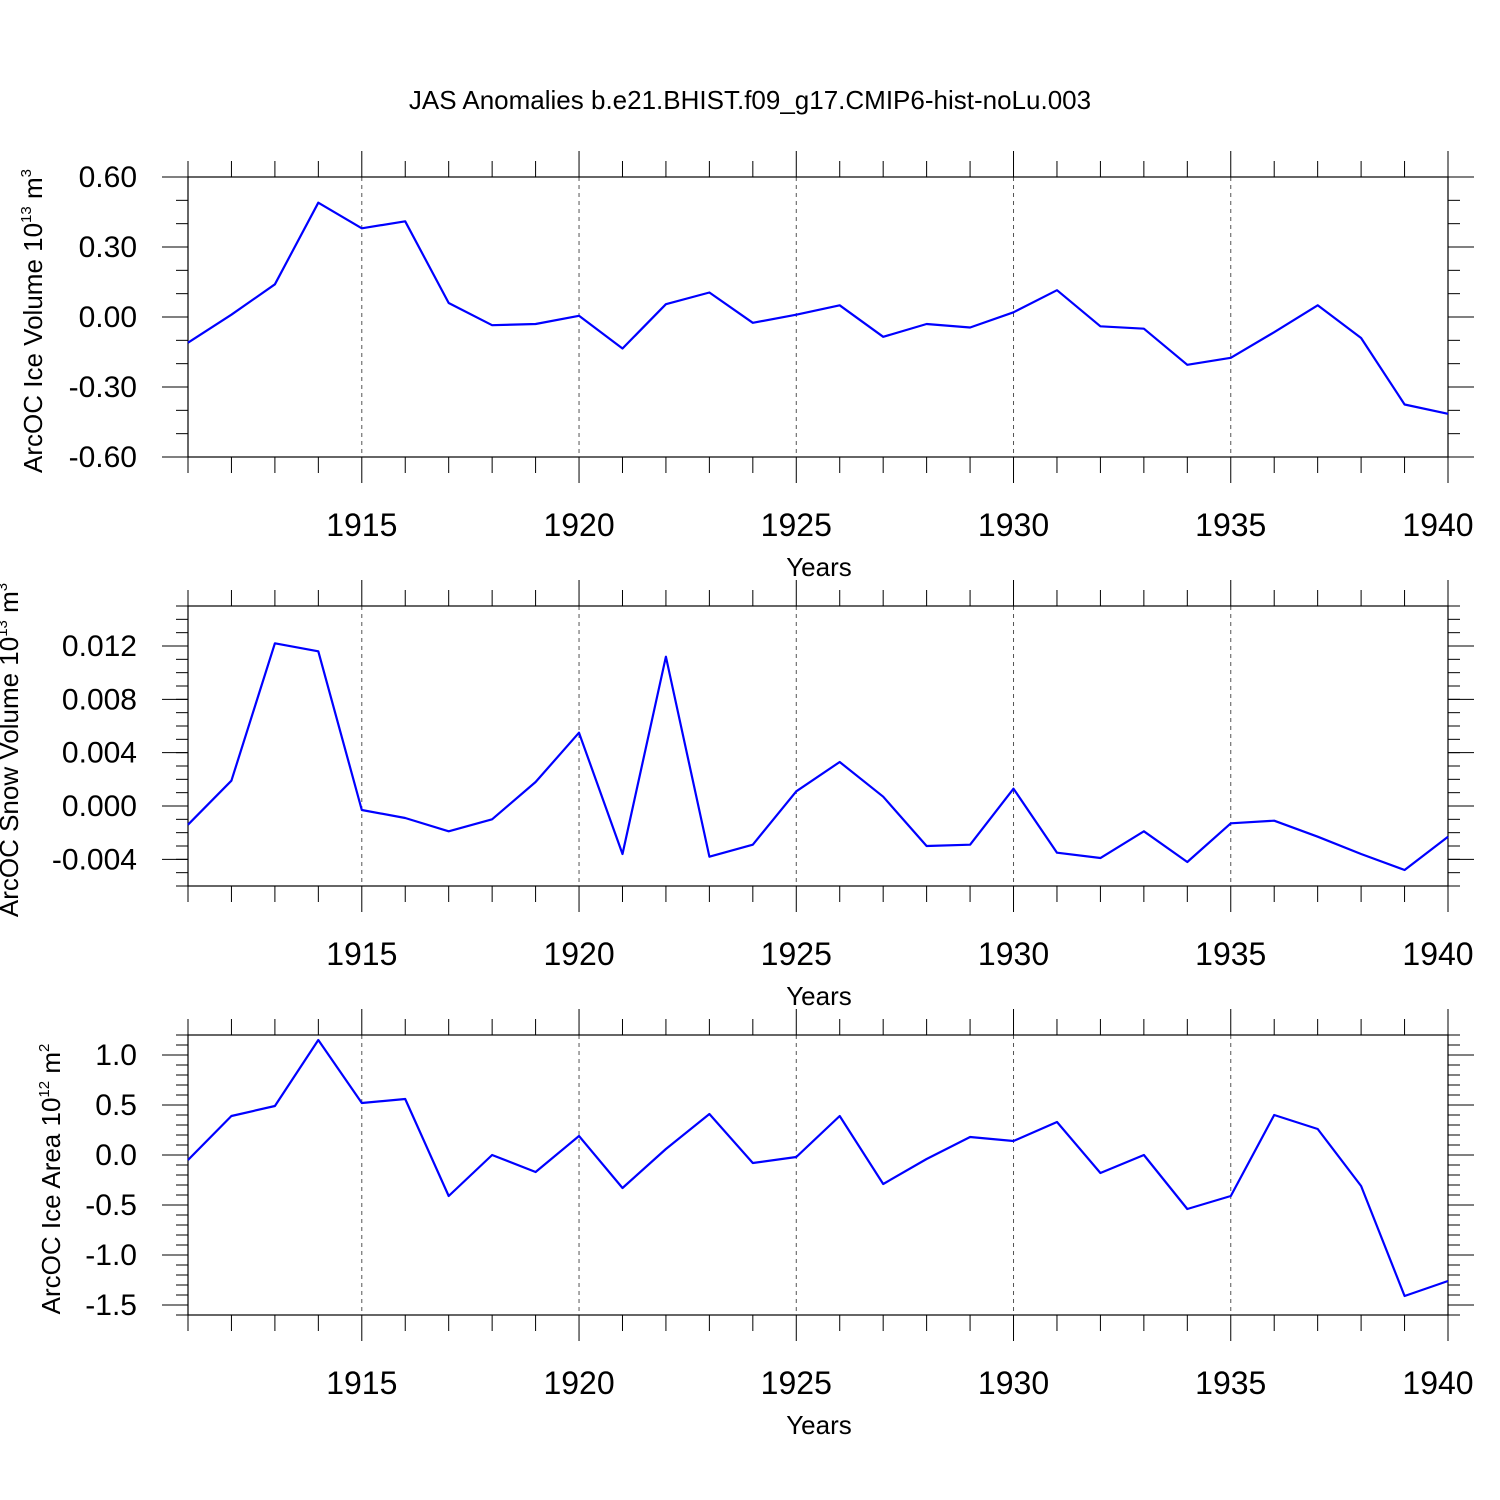  I want to click on y-tick-label: -0.004, so click(94, 859).